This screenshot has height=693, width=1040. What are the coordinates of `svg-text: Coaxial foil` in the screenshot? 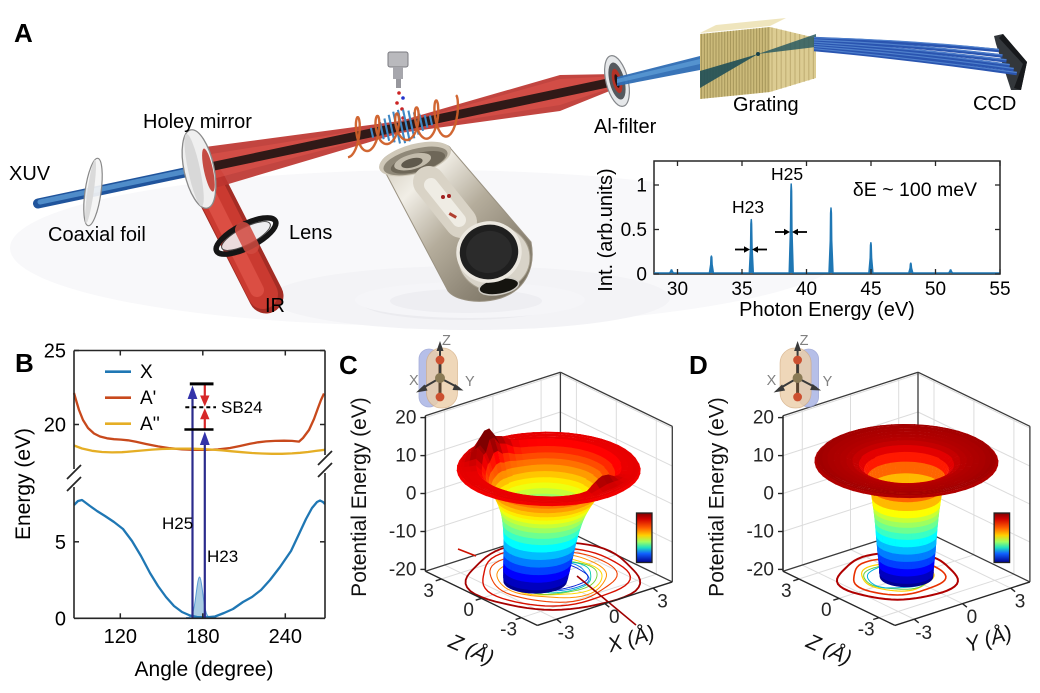 It's located at (97, 235).